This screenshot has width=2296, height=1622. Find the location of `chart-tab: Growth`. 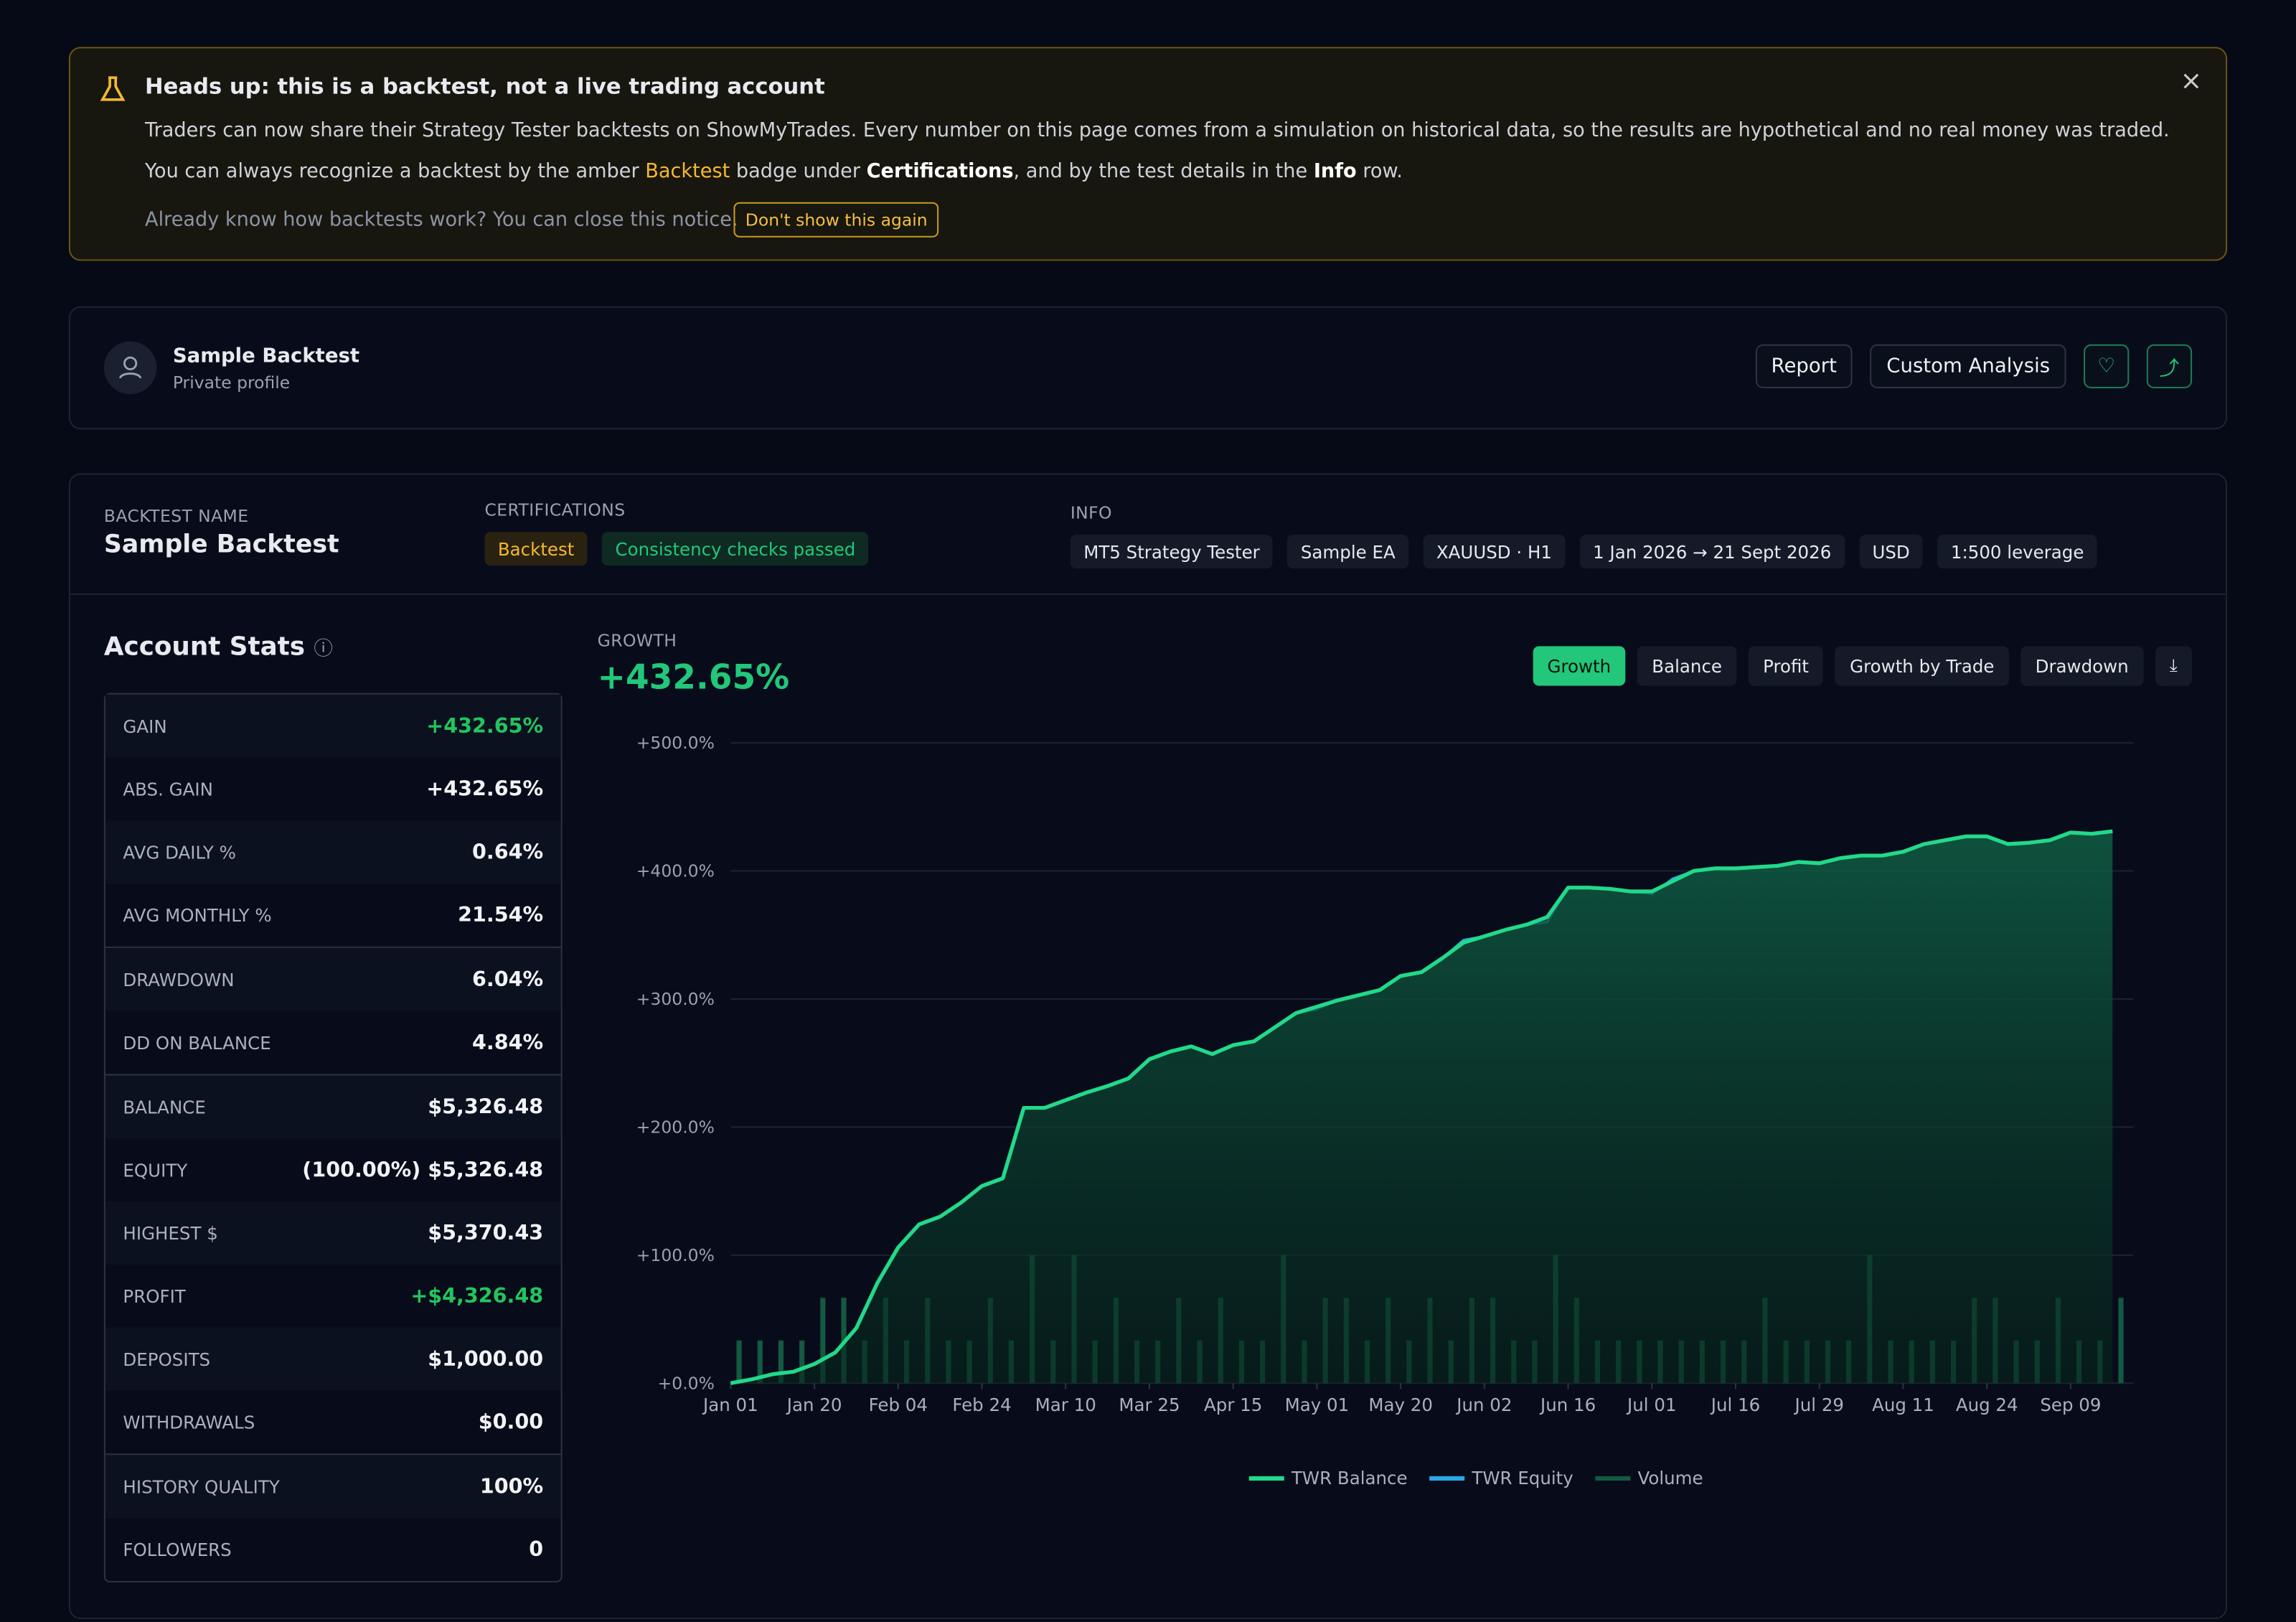

chart-tab: Growth is located at coordinates (1580, 666).